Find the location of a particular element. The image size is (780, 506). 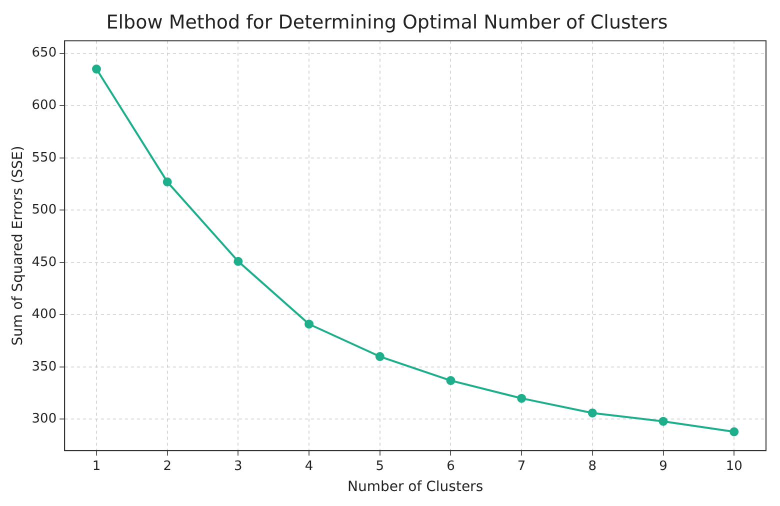

y-tick-label: 400 is located at coordinates (44, 314).